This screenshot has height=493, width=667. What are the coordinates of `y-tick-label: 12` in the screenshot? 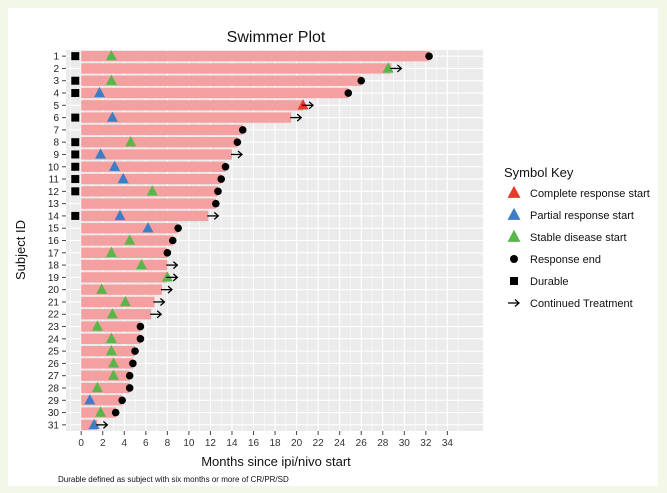 It's located at (54, 192).